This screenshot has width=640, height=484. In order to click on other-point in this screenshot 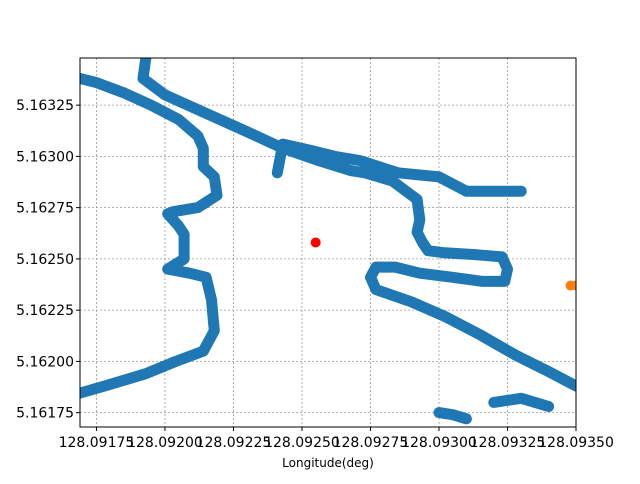, I will do `click(573, 285)`.